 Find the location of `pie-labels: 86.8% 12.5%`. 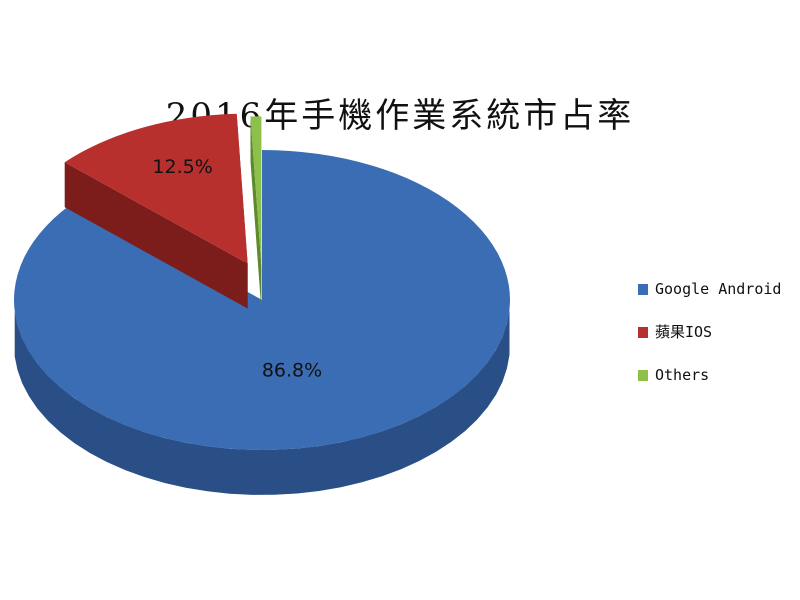

pie-labels: 86.8% 12.5% is located at coordinates (237, 268).